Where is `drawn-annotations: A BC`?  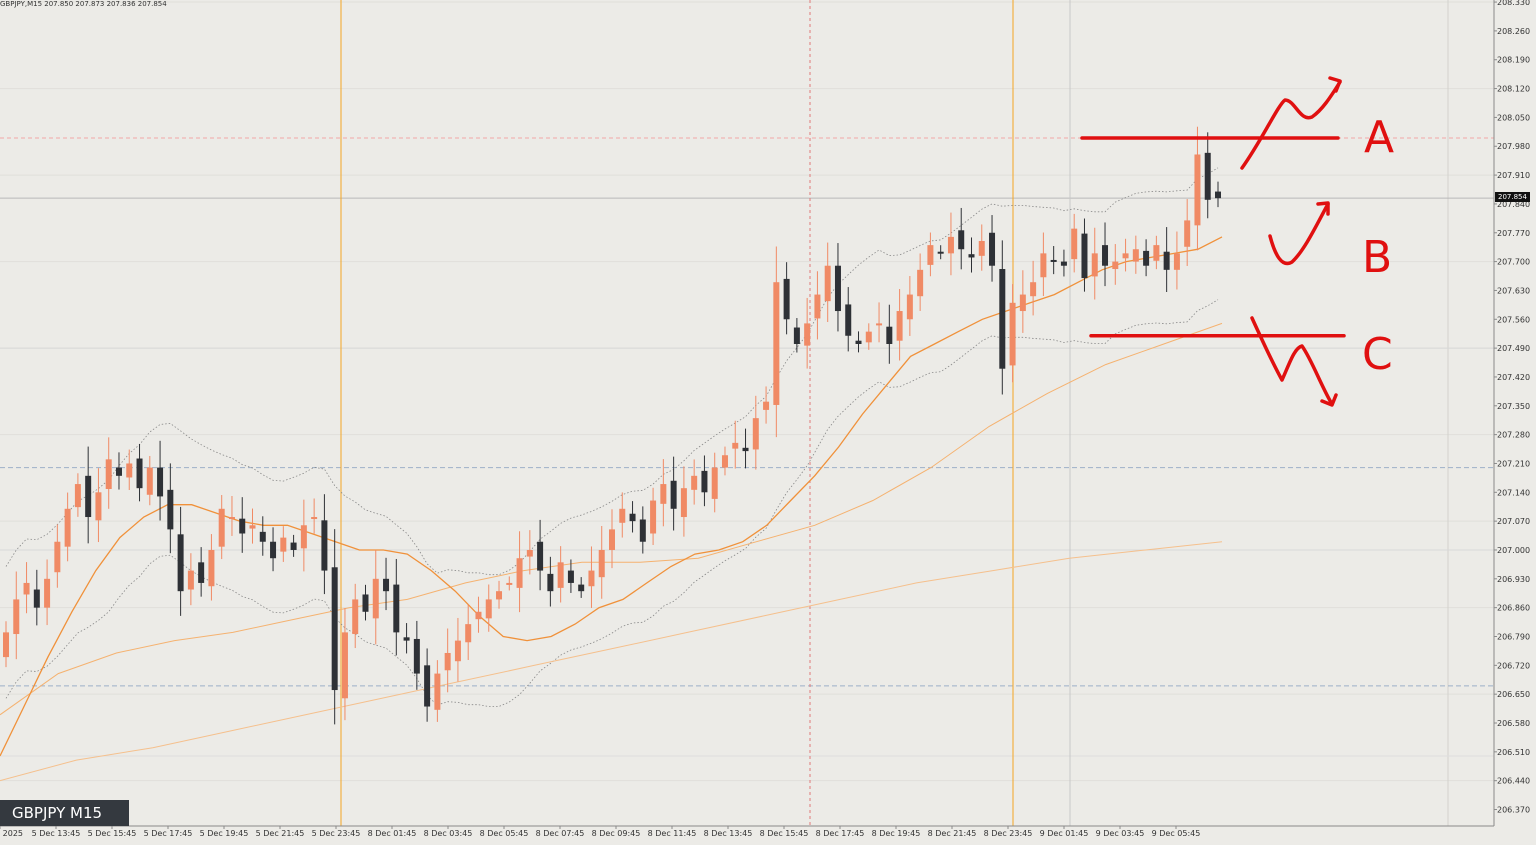 drawn-annotations: A BC is located at coordinates (1237, 241).